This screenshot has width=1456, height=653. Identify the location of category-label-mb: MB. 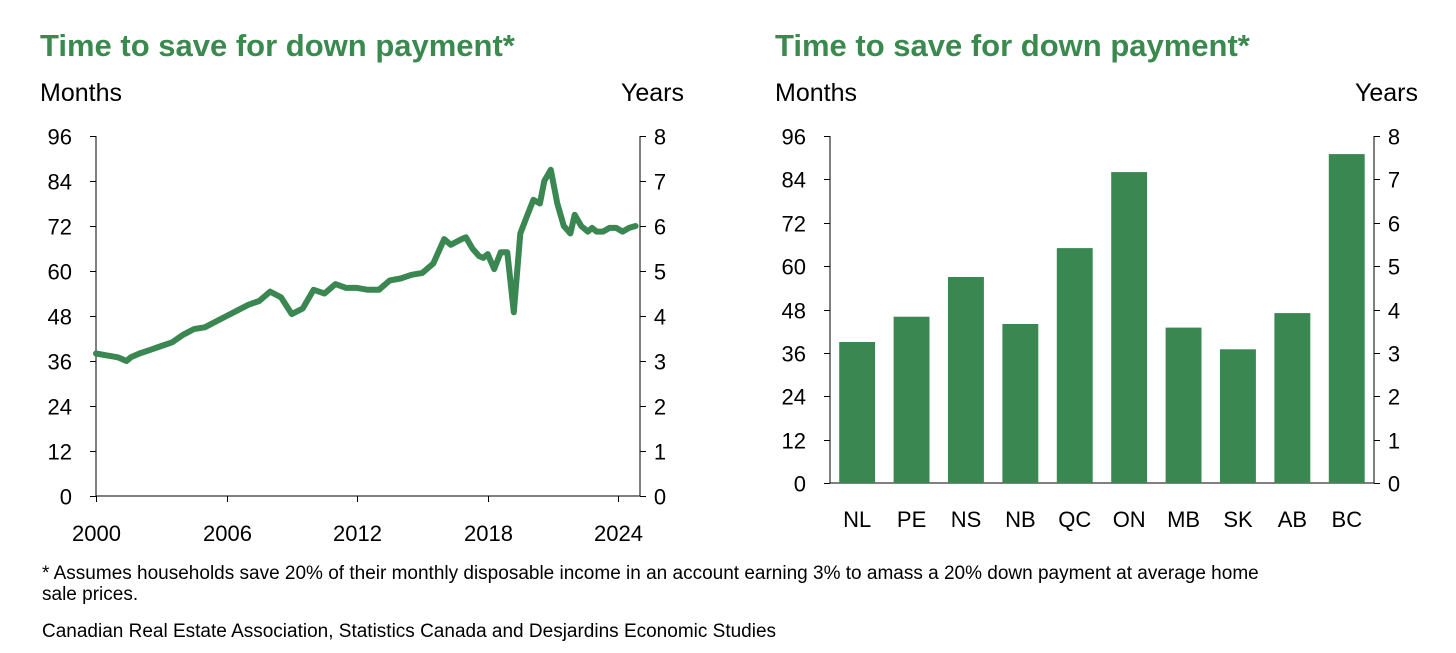
(1183, 519).